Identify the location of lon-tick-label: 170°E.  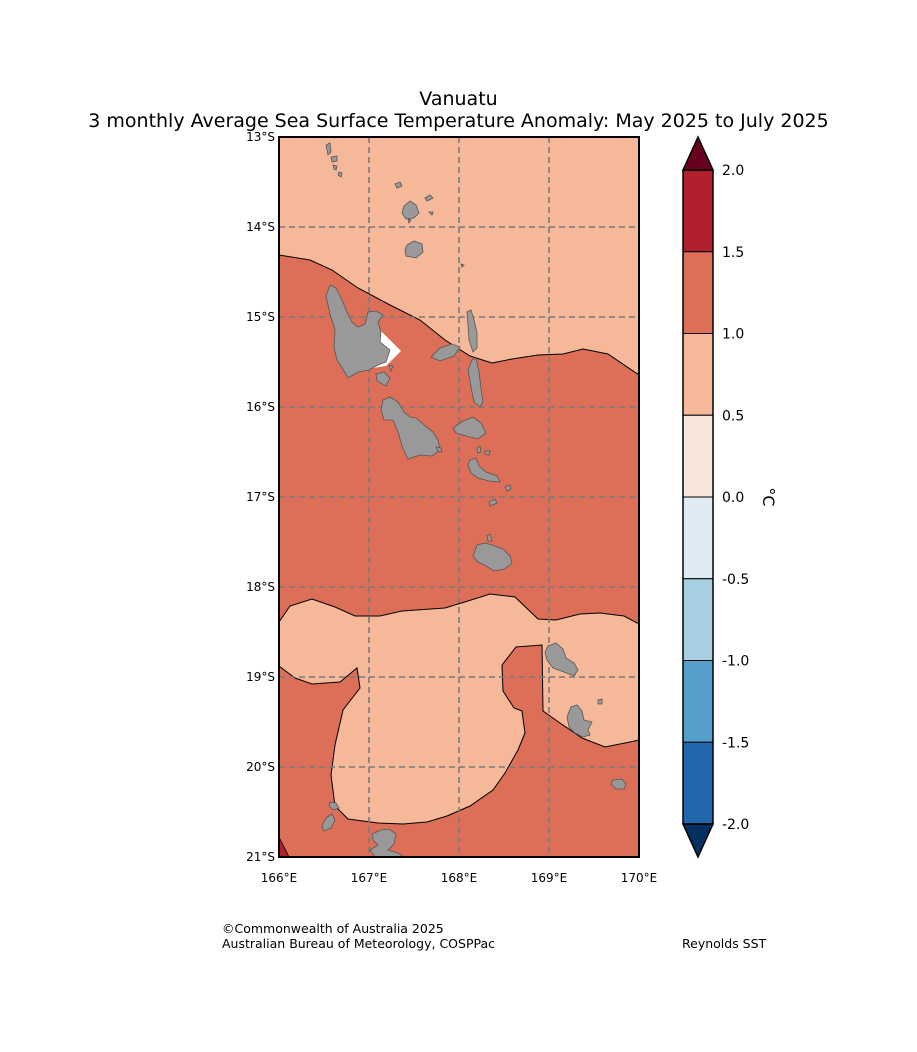
(639, 878).